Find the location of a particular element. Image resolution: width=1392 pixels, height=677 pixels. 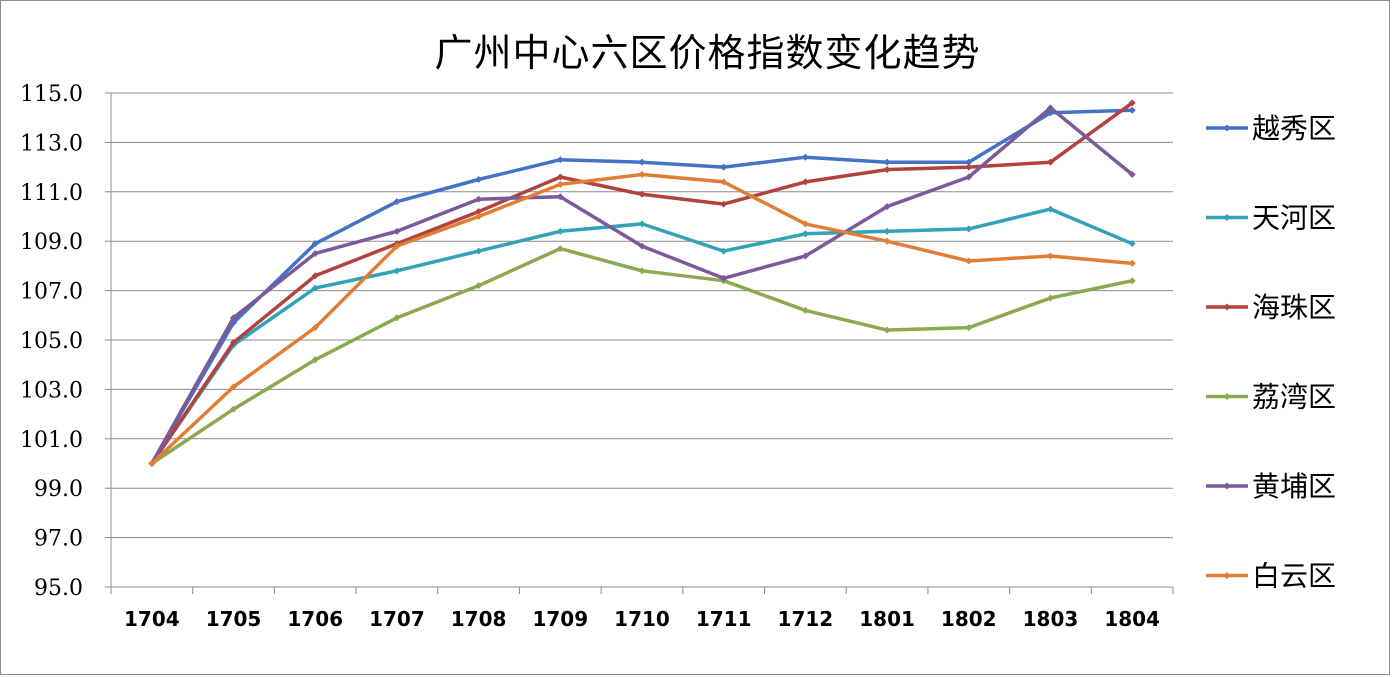

x-tick-label: 1801 is located at coordinates (887, 619).